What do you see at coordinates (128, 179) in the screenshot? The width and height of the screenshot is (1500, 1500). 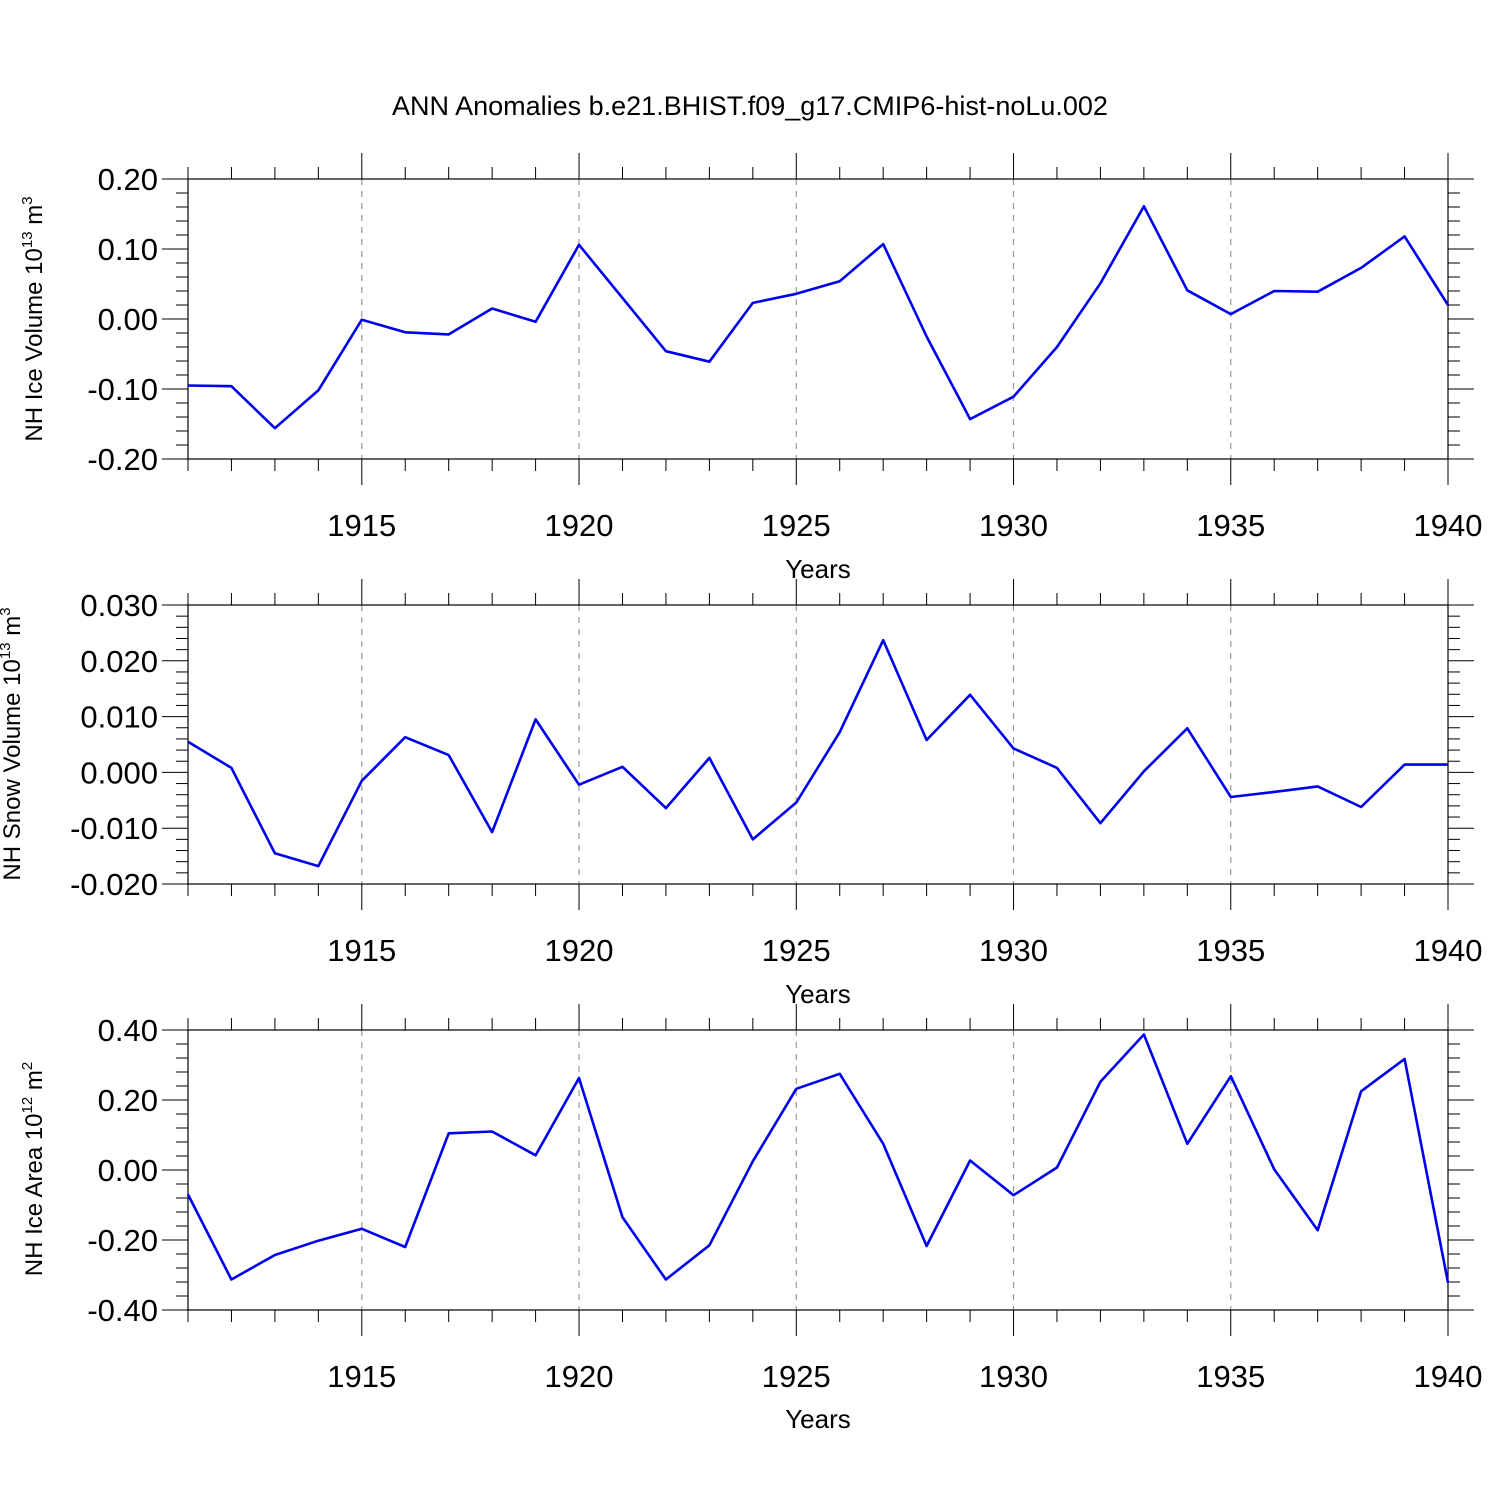 I see `y-tick-label-ice-volume: 0.20` at bounding box center [128, 179].